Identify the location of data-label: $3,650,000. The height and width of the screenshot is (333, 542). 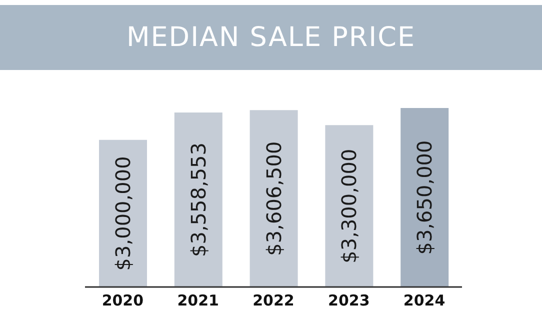
(424, 197).